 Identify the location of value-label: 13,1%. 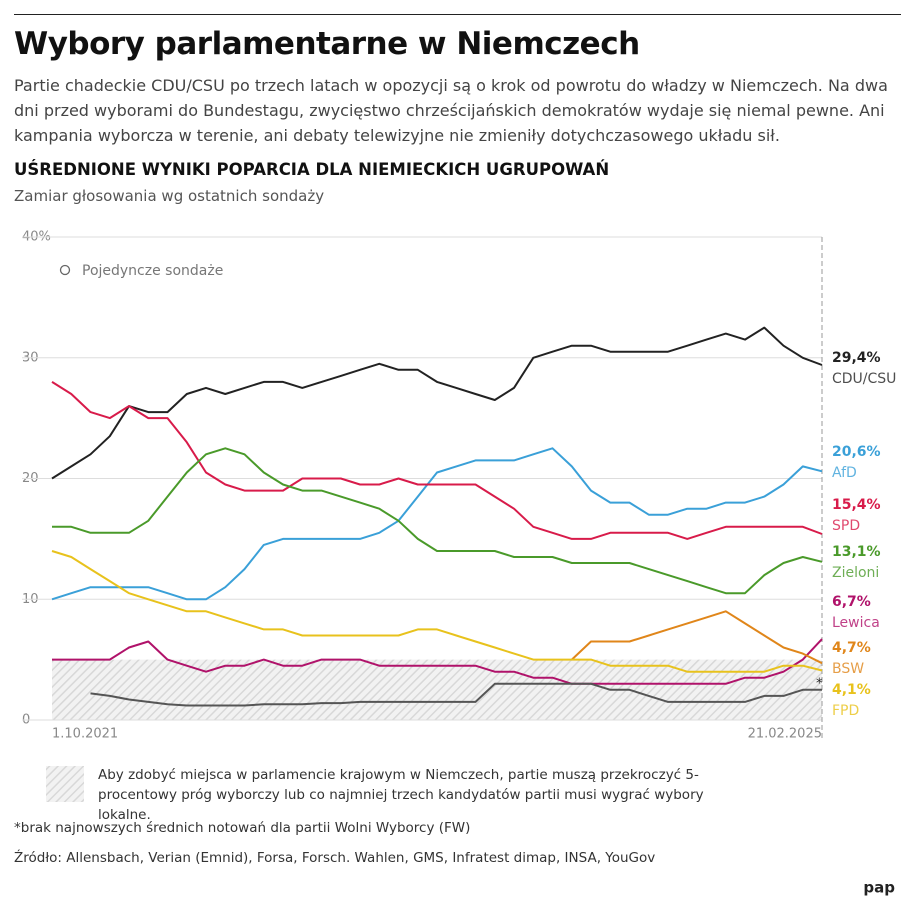
(856, 552).